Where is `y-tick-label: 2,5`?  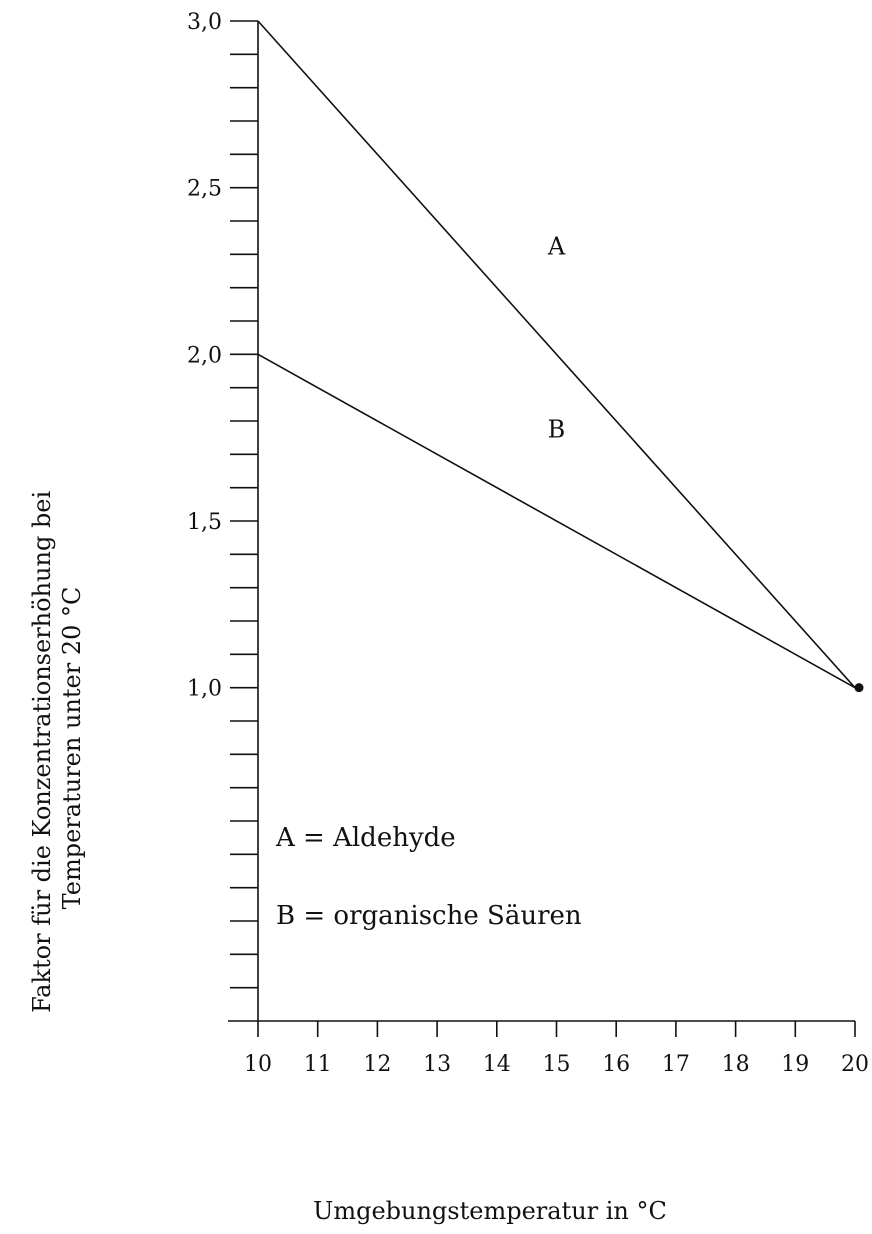 y-tick-label: 2,5 is located at coordinates (204, 189).